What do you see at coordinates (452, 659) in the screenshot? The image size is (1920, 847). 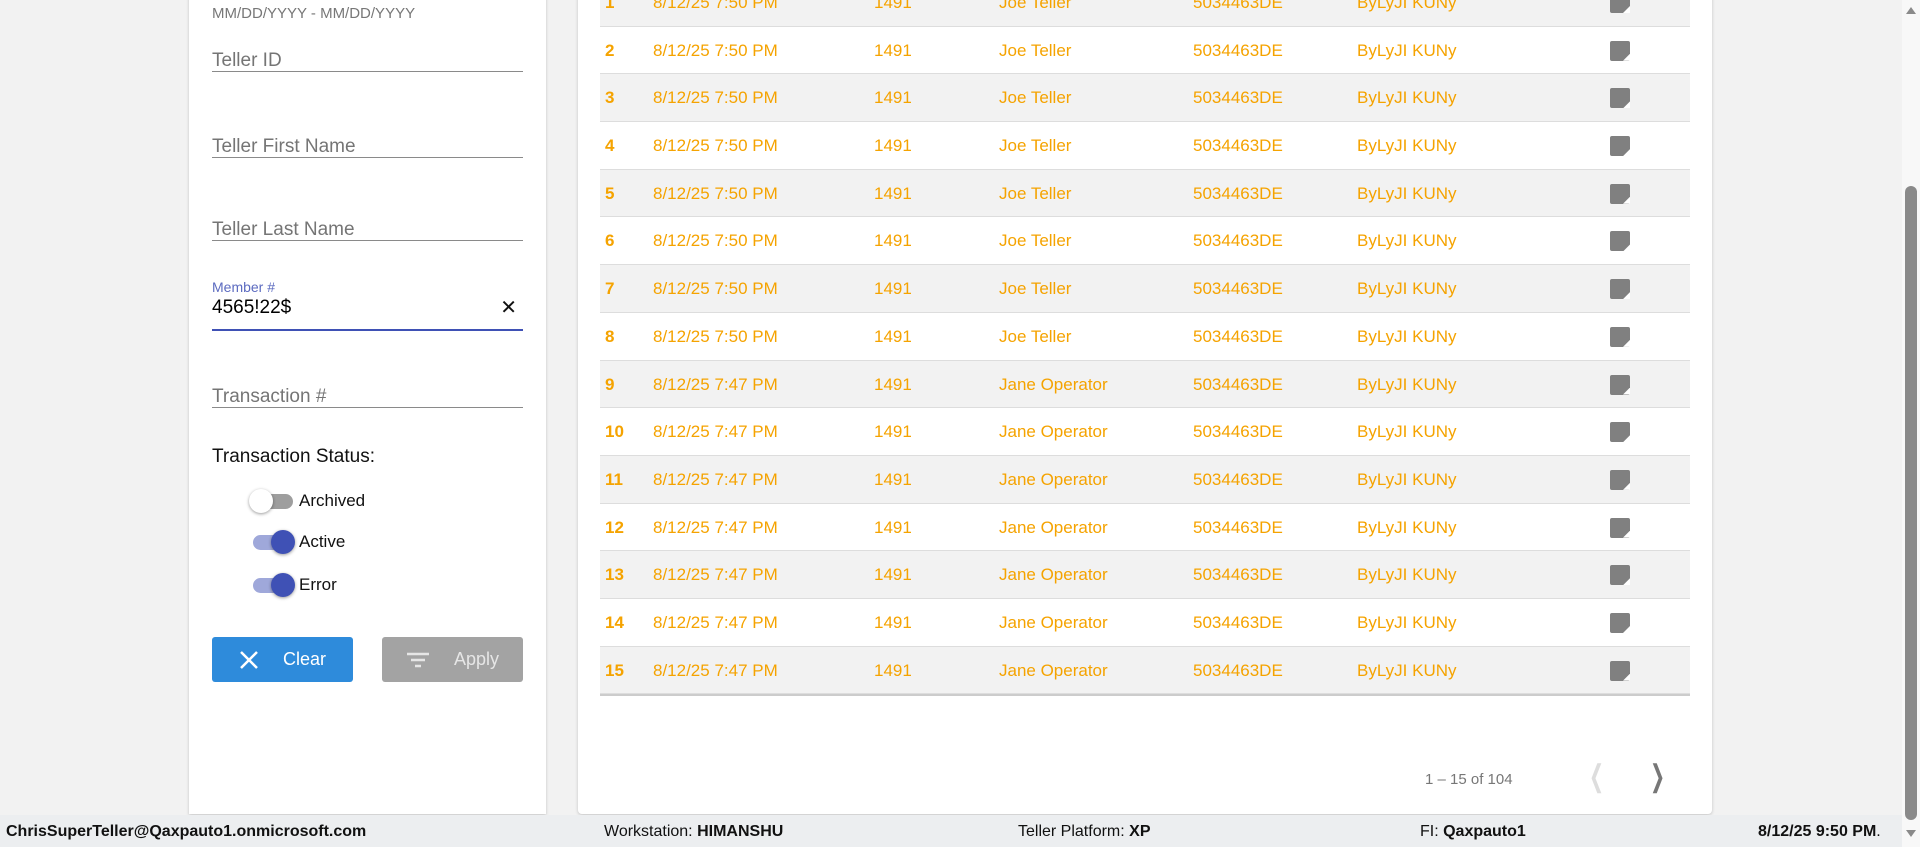 I see `apply-button: Apply` at bounding box center [452, 659].